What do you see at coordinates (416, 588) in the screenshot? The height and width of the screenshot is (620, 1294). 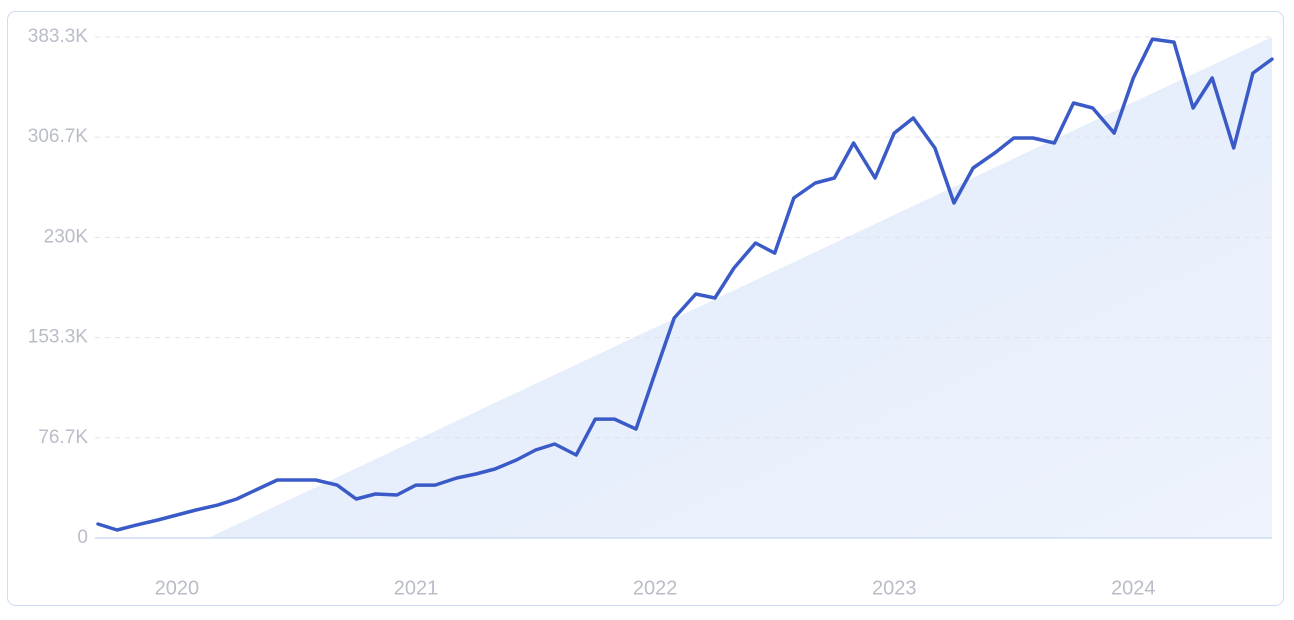 I see `x-tick-label: 2021` at bounding box center [416, 588].